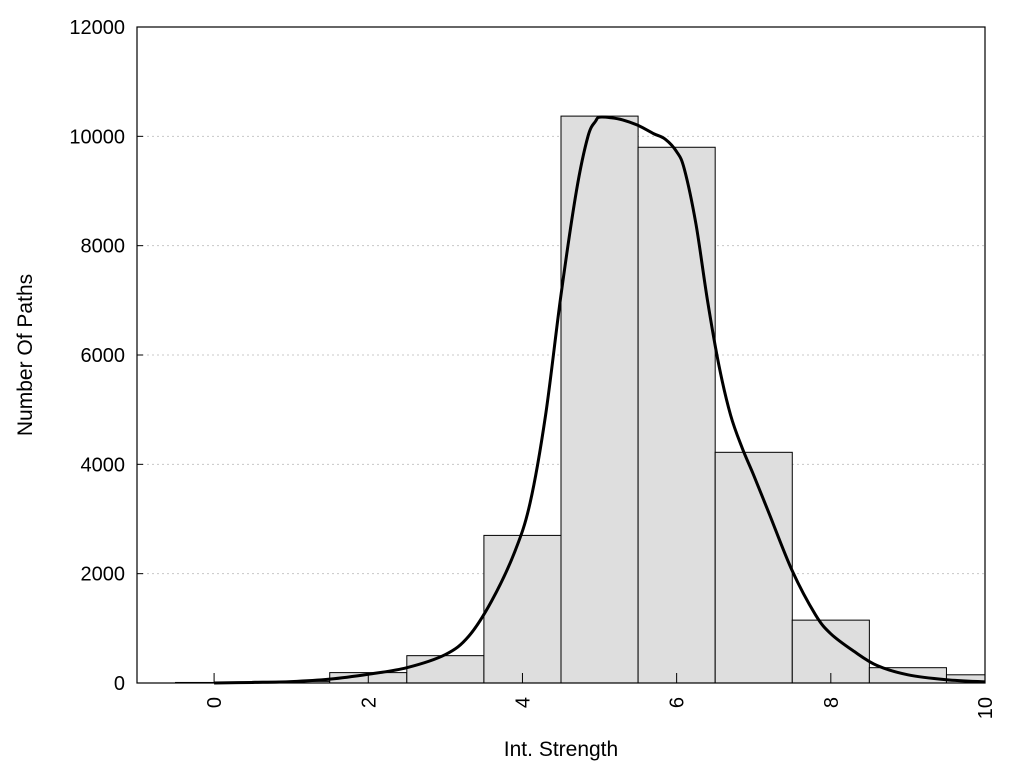 The width and height of the screenshot is (1024, 768). Describe the element at coordinates (986, 708) in the screenshot. I see `x-tick-label: 10` at that location.